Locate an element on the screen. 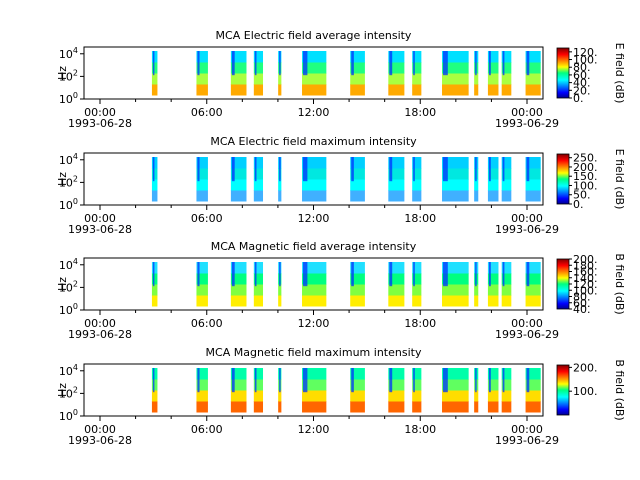 The width and height of the screenshot is (640, 480). colorbar-tick-label: 160. is located at coordinates (585, 272).